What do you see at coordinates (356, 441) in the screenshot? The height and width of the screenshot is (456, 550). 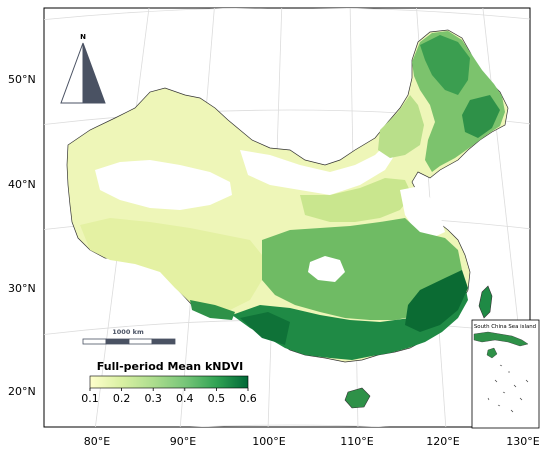 I see `lon-label-110: 110°E` at bounding box center [356, 441].